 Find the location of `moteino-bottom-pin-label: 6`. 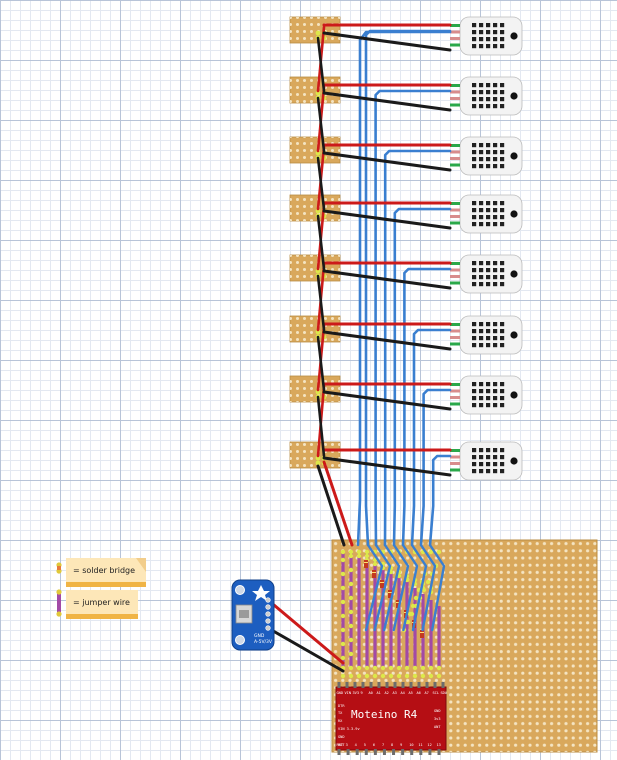

moteino-bottom-pin-label: 6 is located at coordinates (374, 745).